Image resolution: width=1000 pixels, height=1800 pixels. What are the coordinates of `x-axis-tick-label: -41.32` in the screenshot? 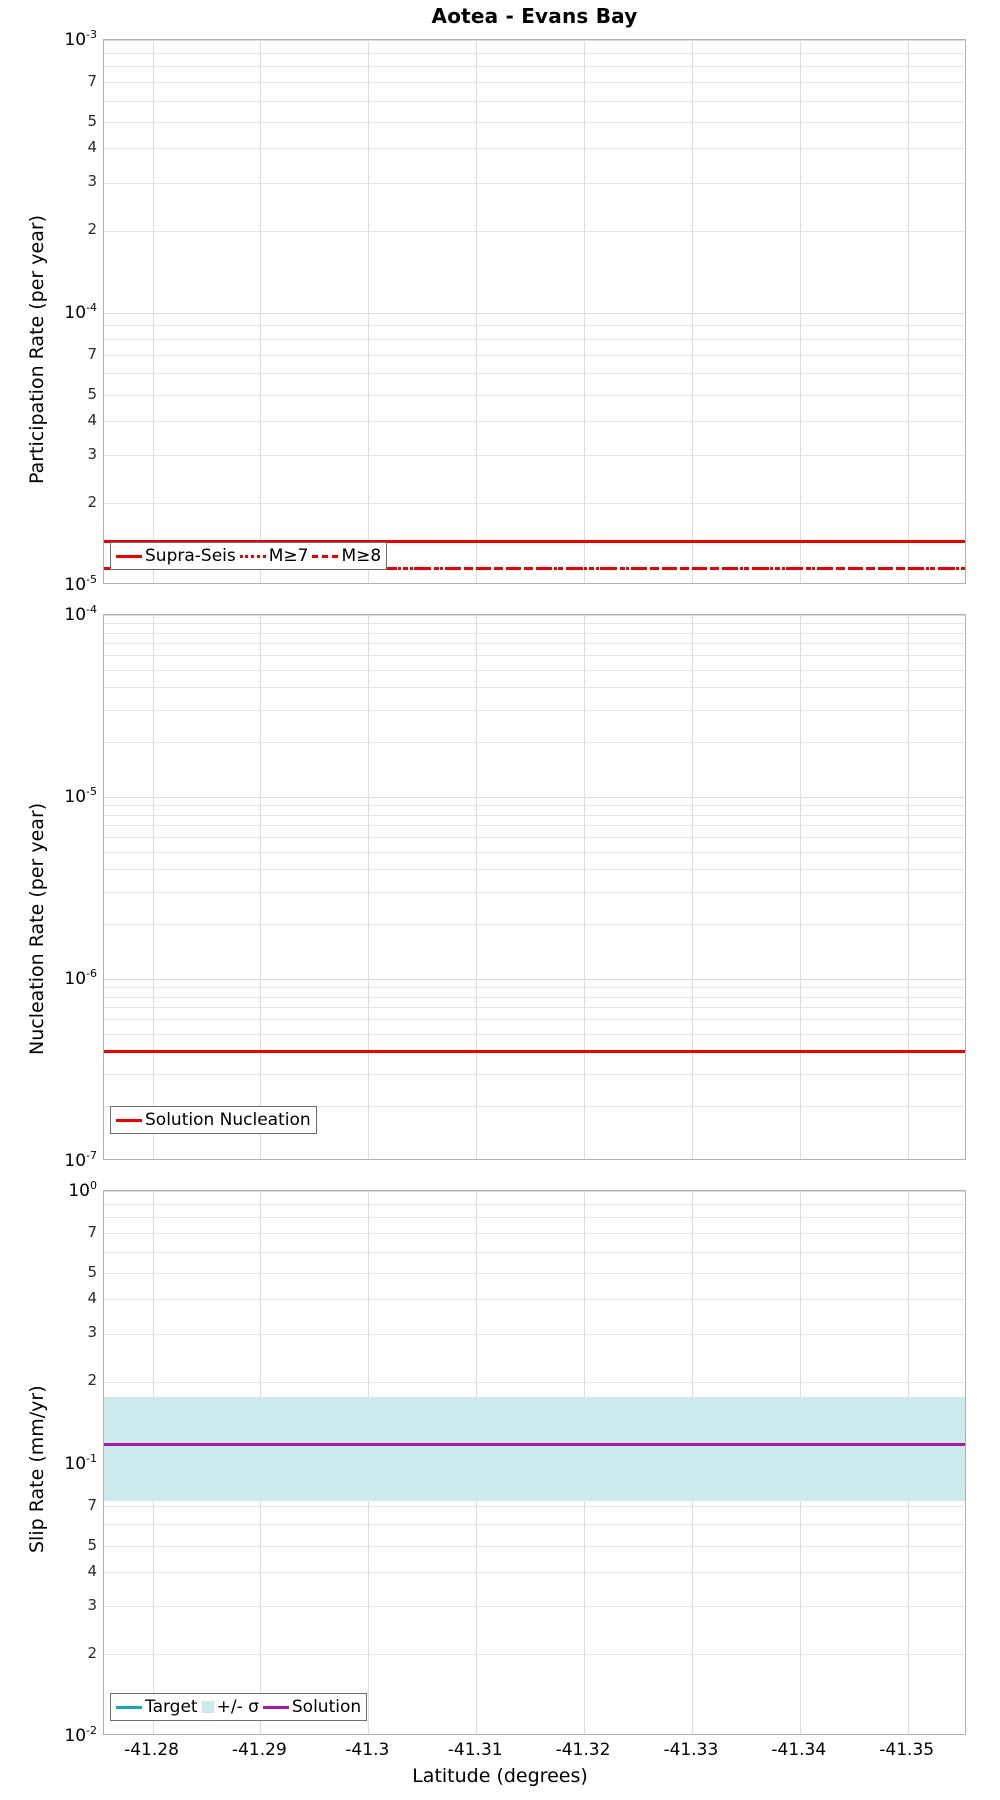 It's located at (583, 1750).